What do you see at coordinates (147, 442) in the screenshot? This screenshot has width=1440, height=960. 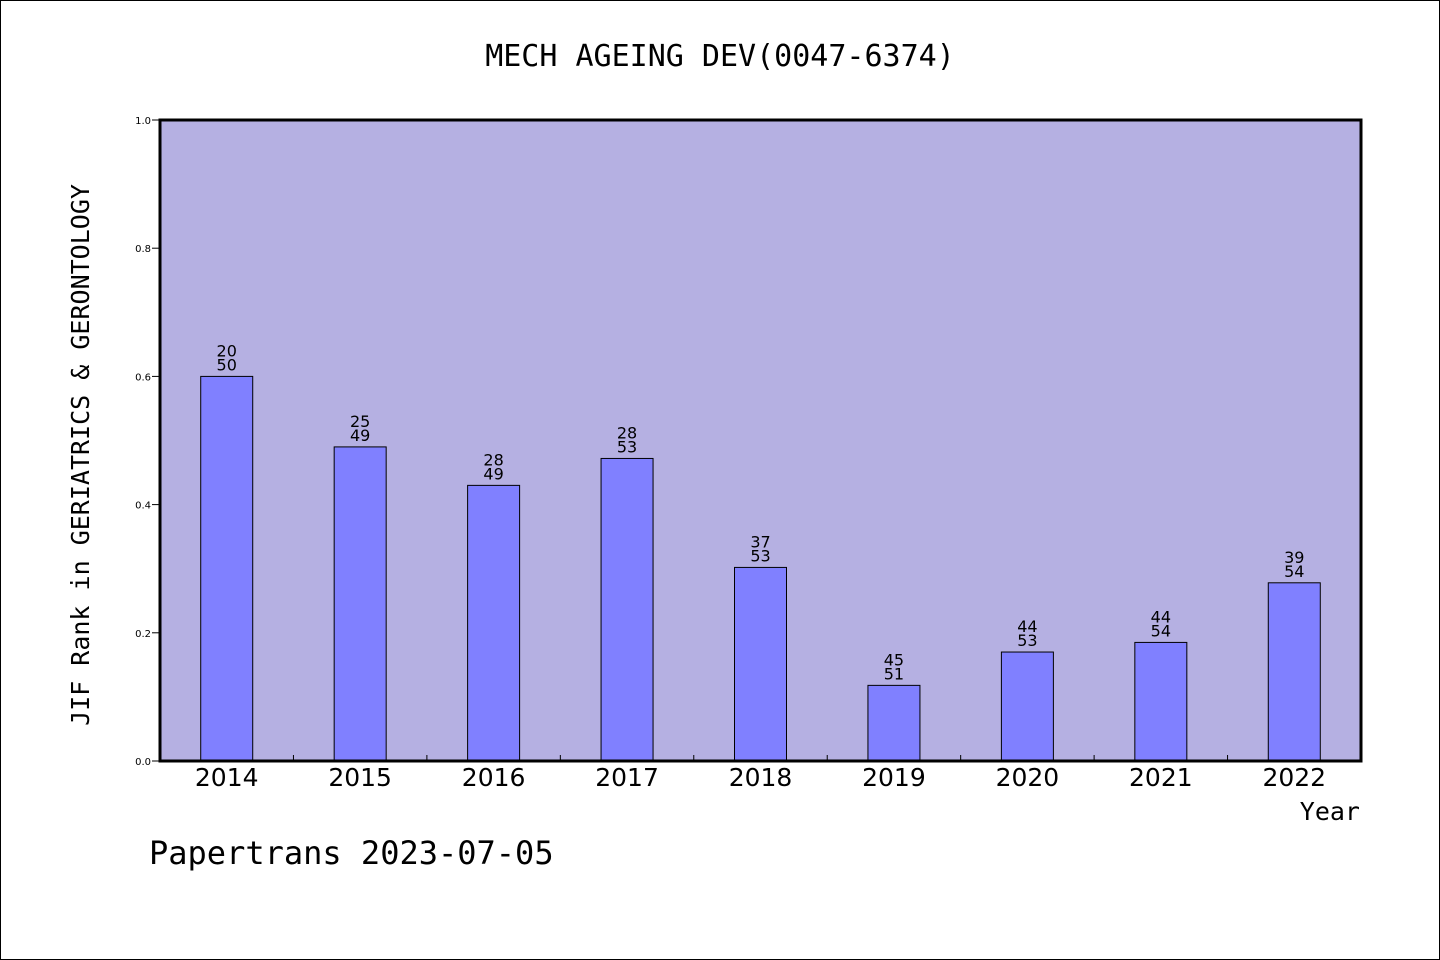 I see `y-axis-ticks: 0.0 0.2 0.4 0.6 0.8 1.0` at bounding box center [147, 442].